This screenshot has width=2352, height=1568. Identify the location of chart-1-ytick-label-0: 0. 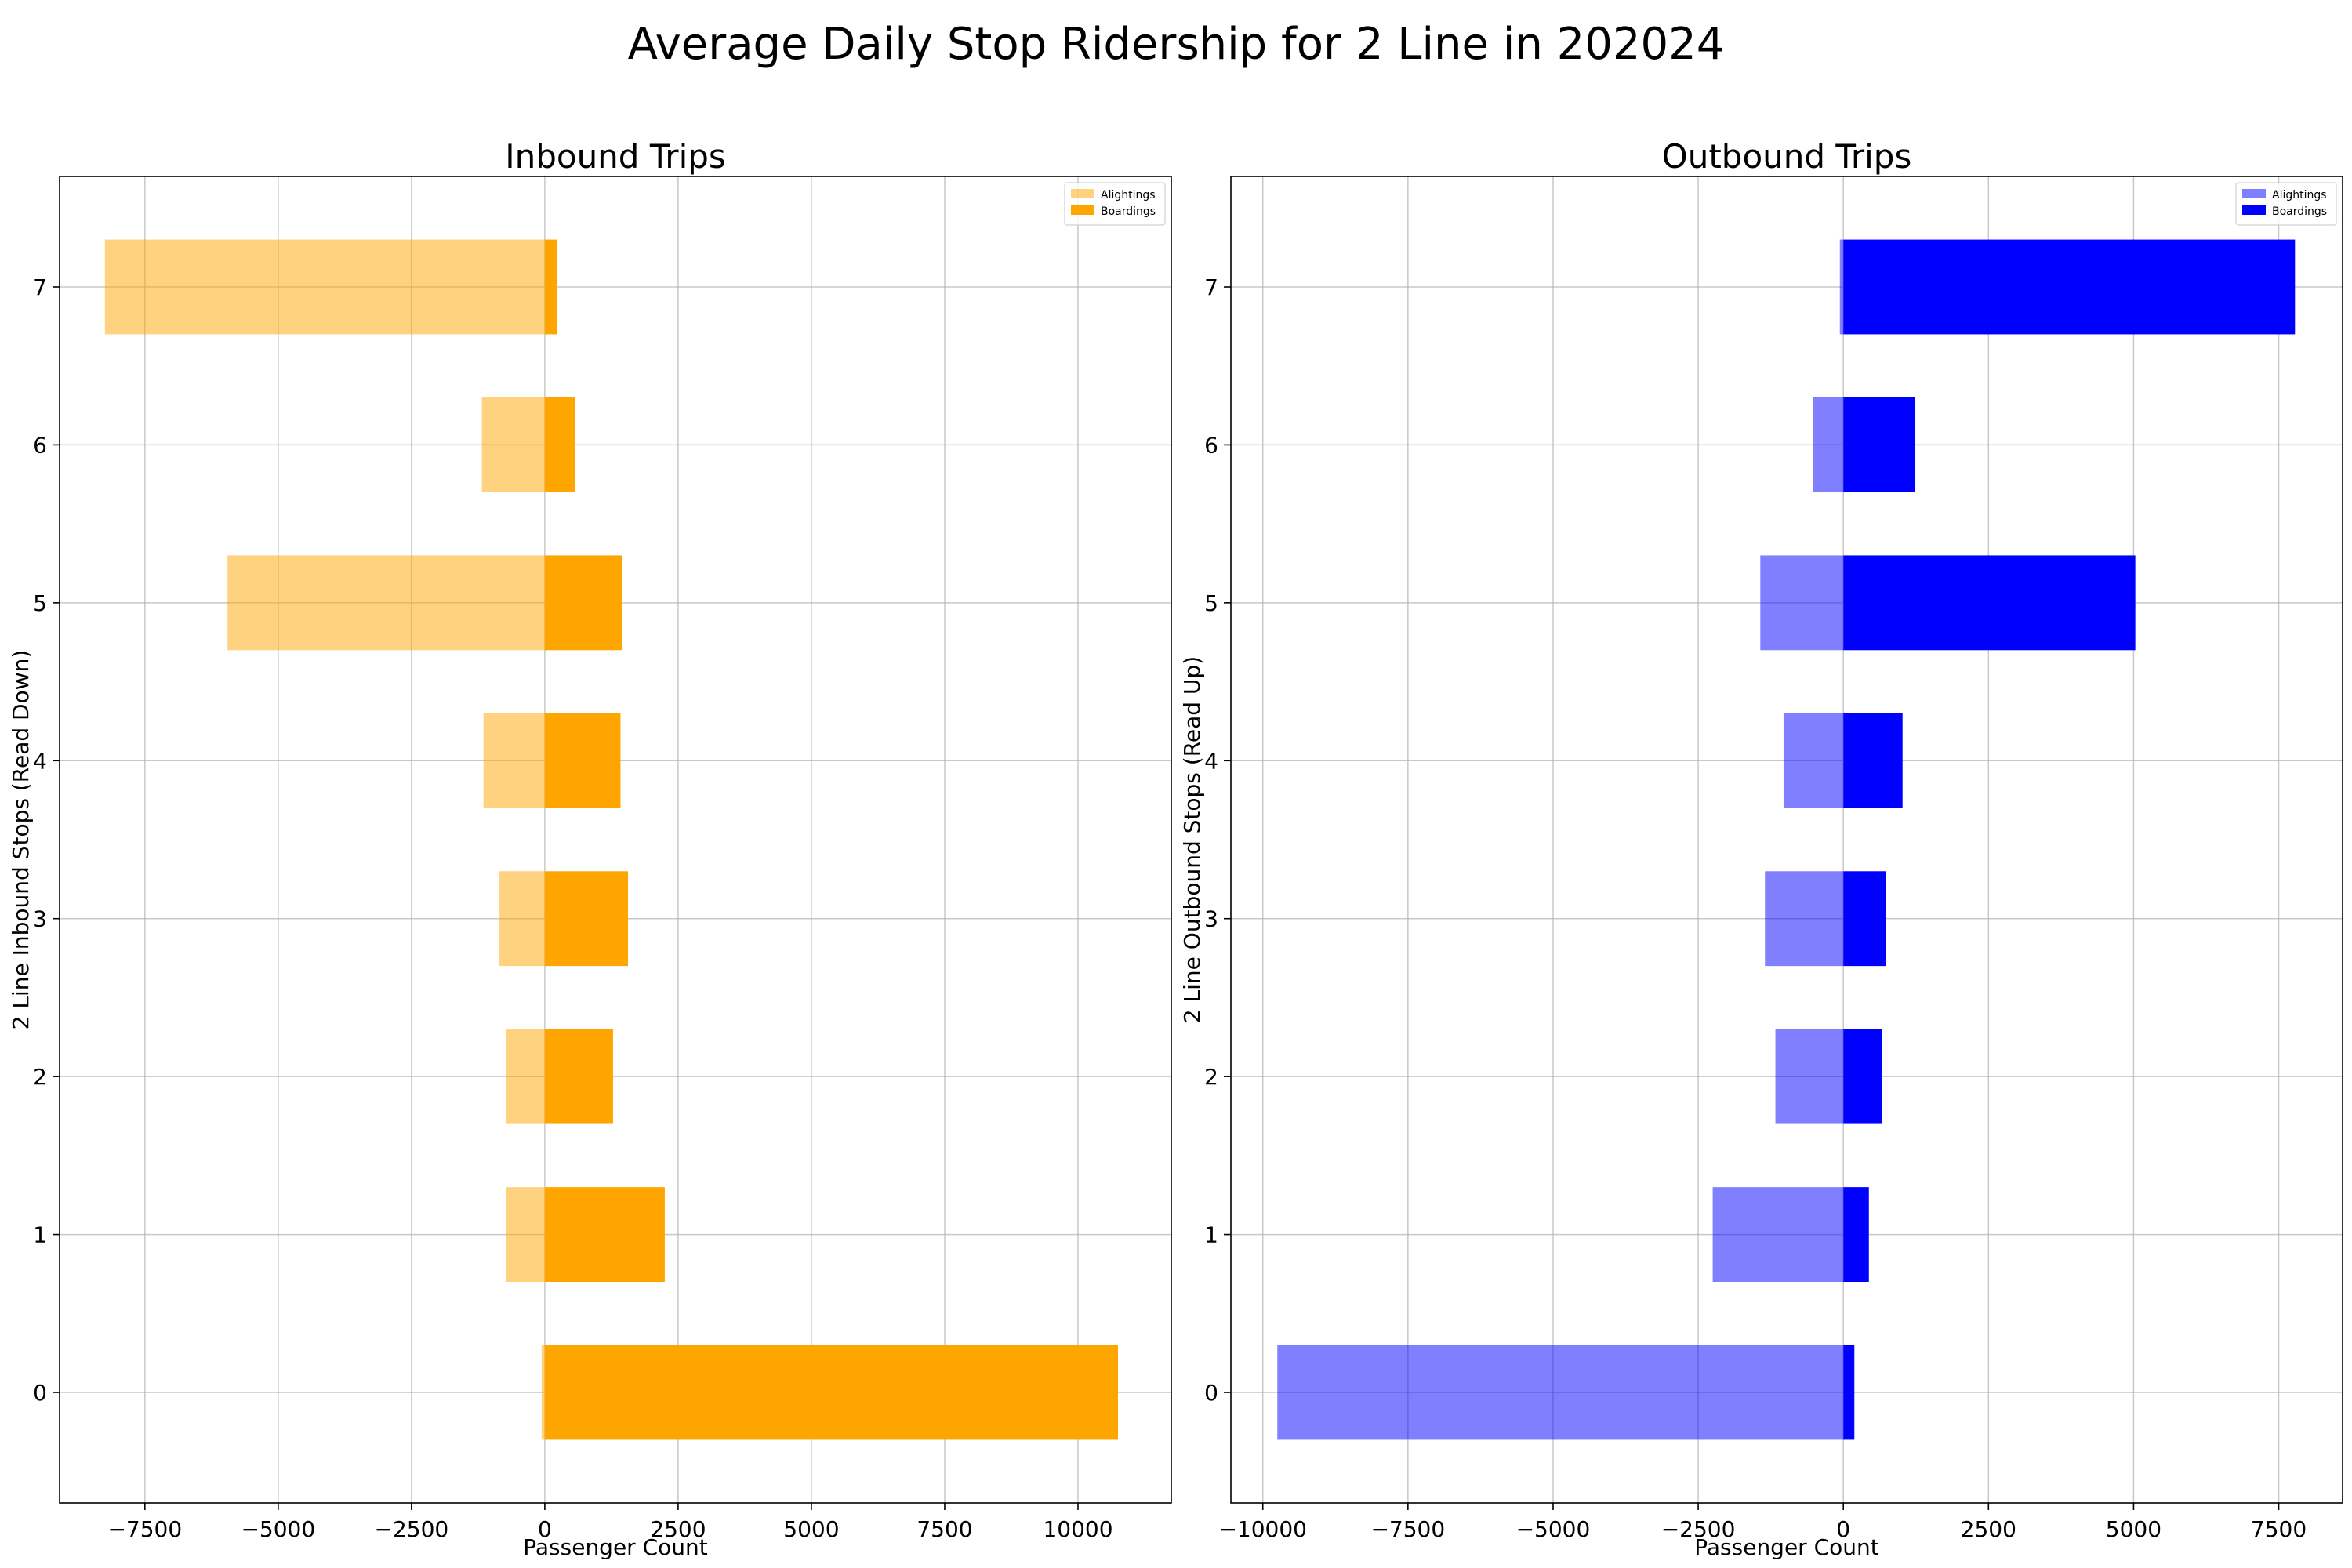
(1211, 1393).